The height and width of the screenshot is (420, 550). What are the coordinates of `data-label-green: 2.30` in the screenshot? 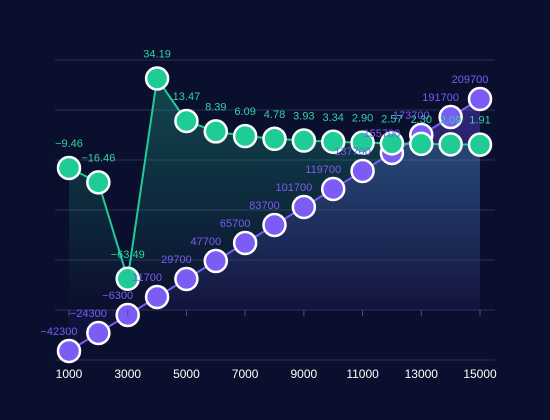 It's located at (421, 120).